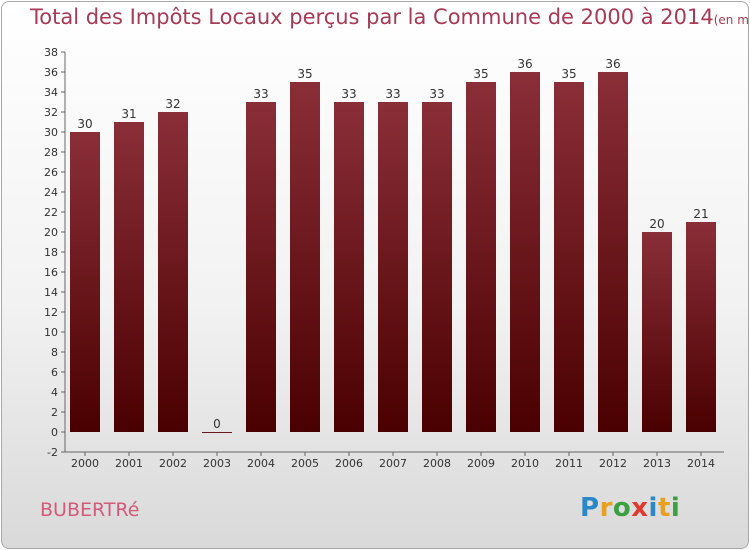 The image size is (750, 550). Describe the element at coordinates (613, 252) in the screenshot. I see `bar-2012` at that location.